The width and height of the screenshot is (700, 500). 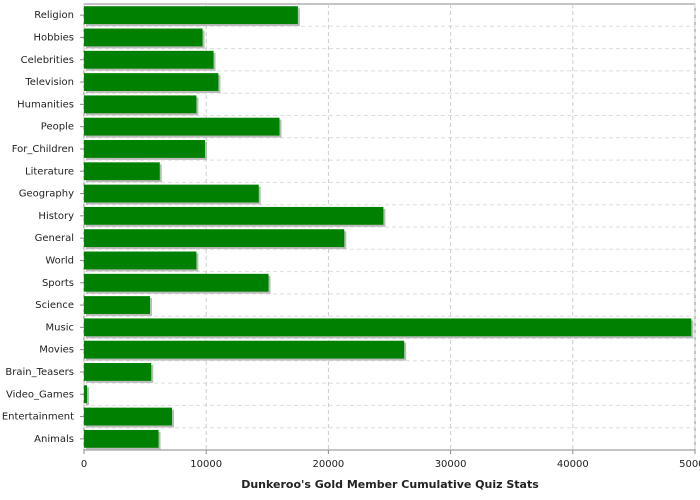 What do you see at coordinates (43, 149) in the screenshot?
I see `y-tick-label: For_Children` at bounding box center [43, 149].